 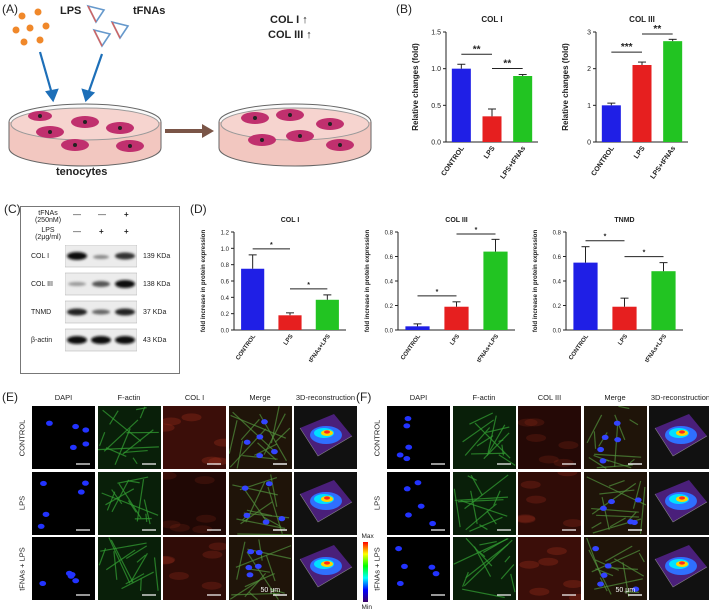 What do you see at coordinates (48, 220) in the screenshot?
I see `tfnas-conc-label: (250nM)` at bounding box center [48, 220].